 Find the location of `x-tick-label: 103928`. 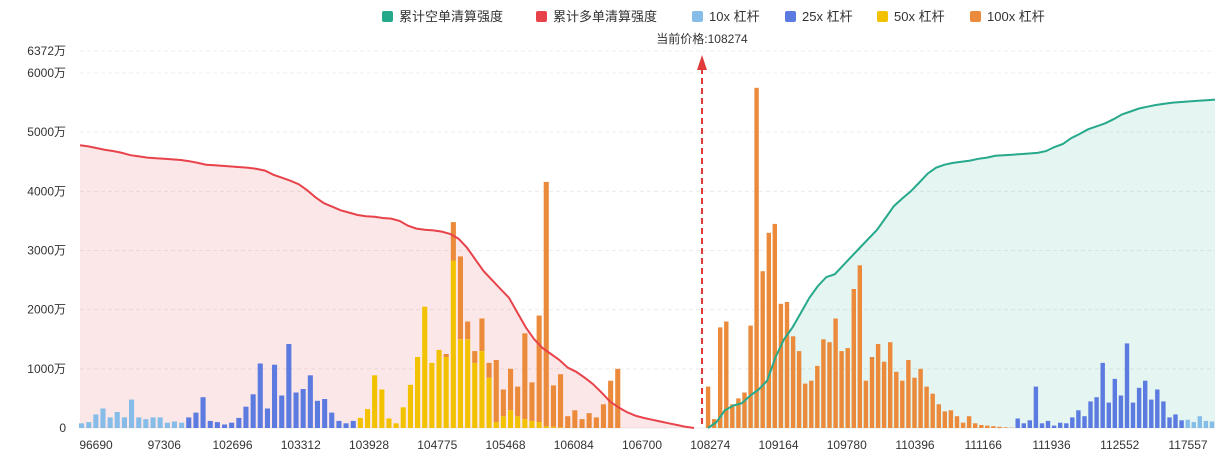

x-tick-label: 103928 is located at coordinates (369, 444).